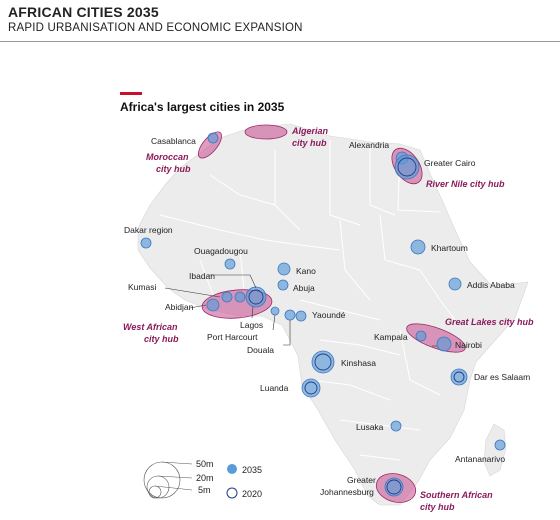 Image resolution: width=560 pixels, height=520 pixels. I want to click on leader-lines, so click(300, 310).